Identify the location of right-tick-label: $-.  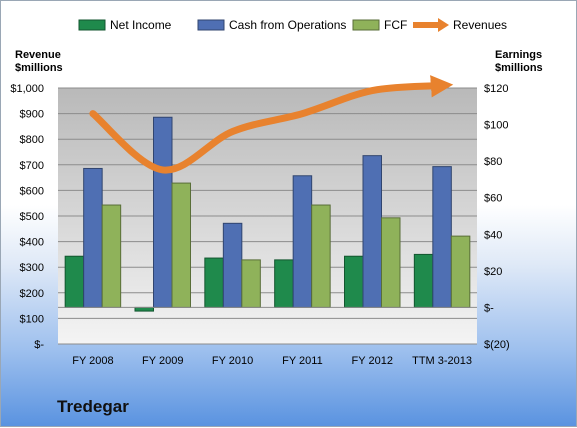
(489, 308).